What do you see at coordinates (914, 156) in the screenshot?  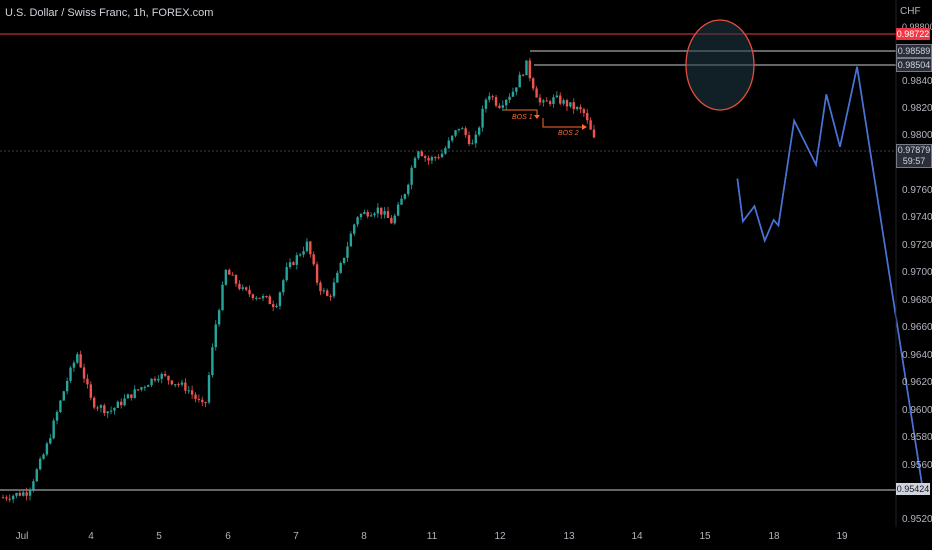 I see `current-price-tag: 0.97879 59:57` at bounding box center [914, 156].